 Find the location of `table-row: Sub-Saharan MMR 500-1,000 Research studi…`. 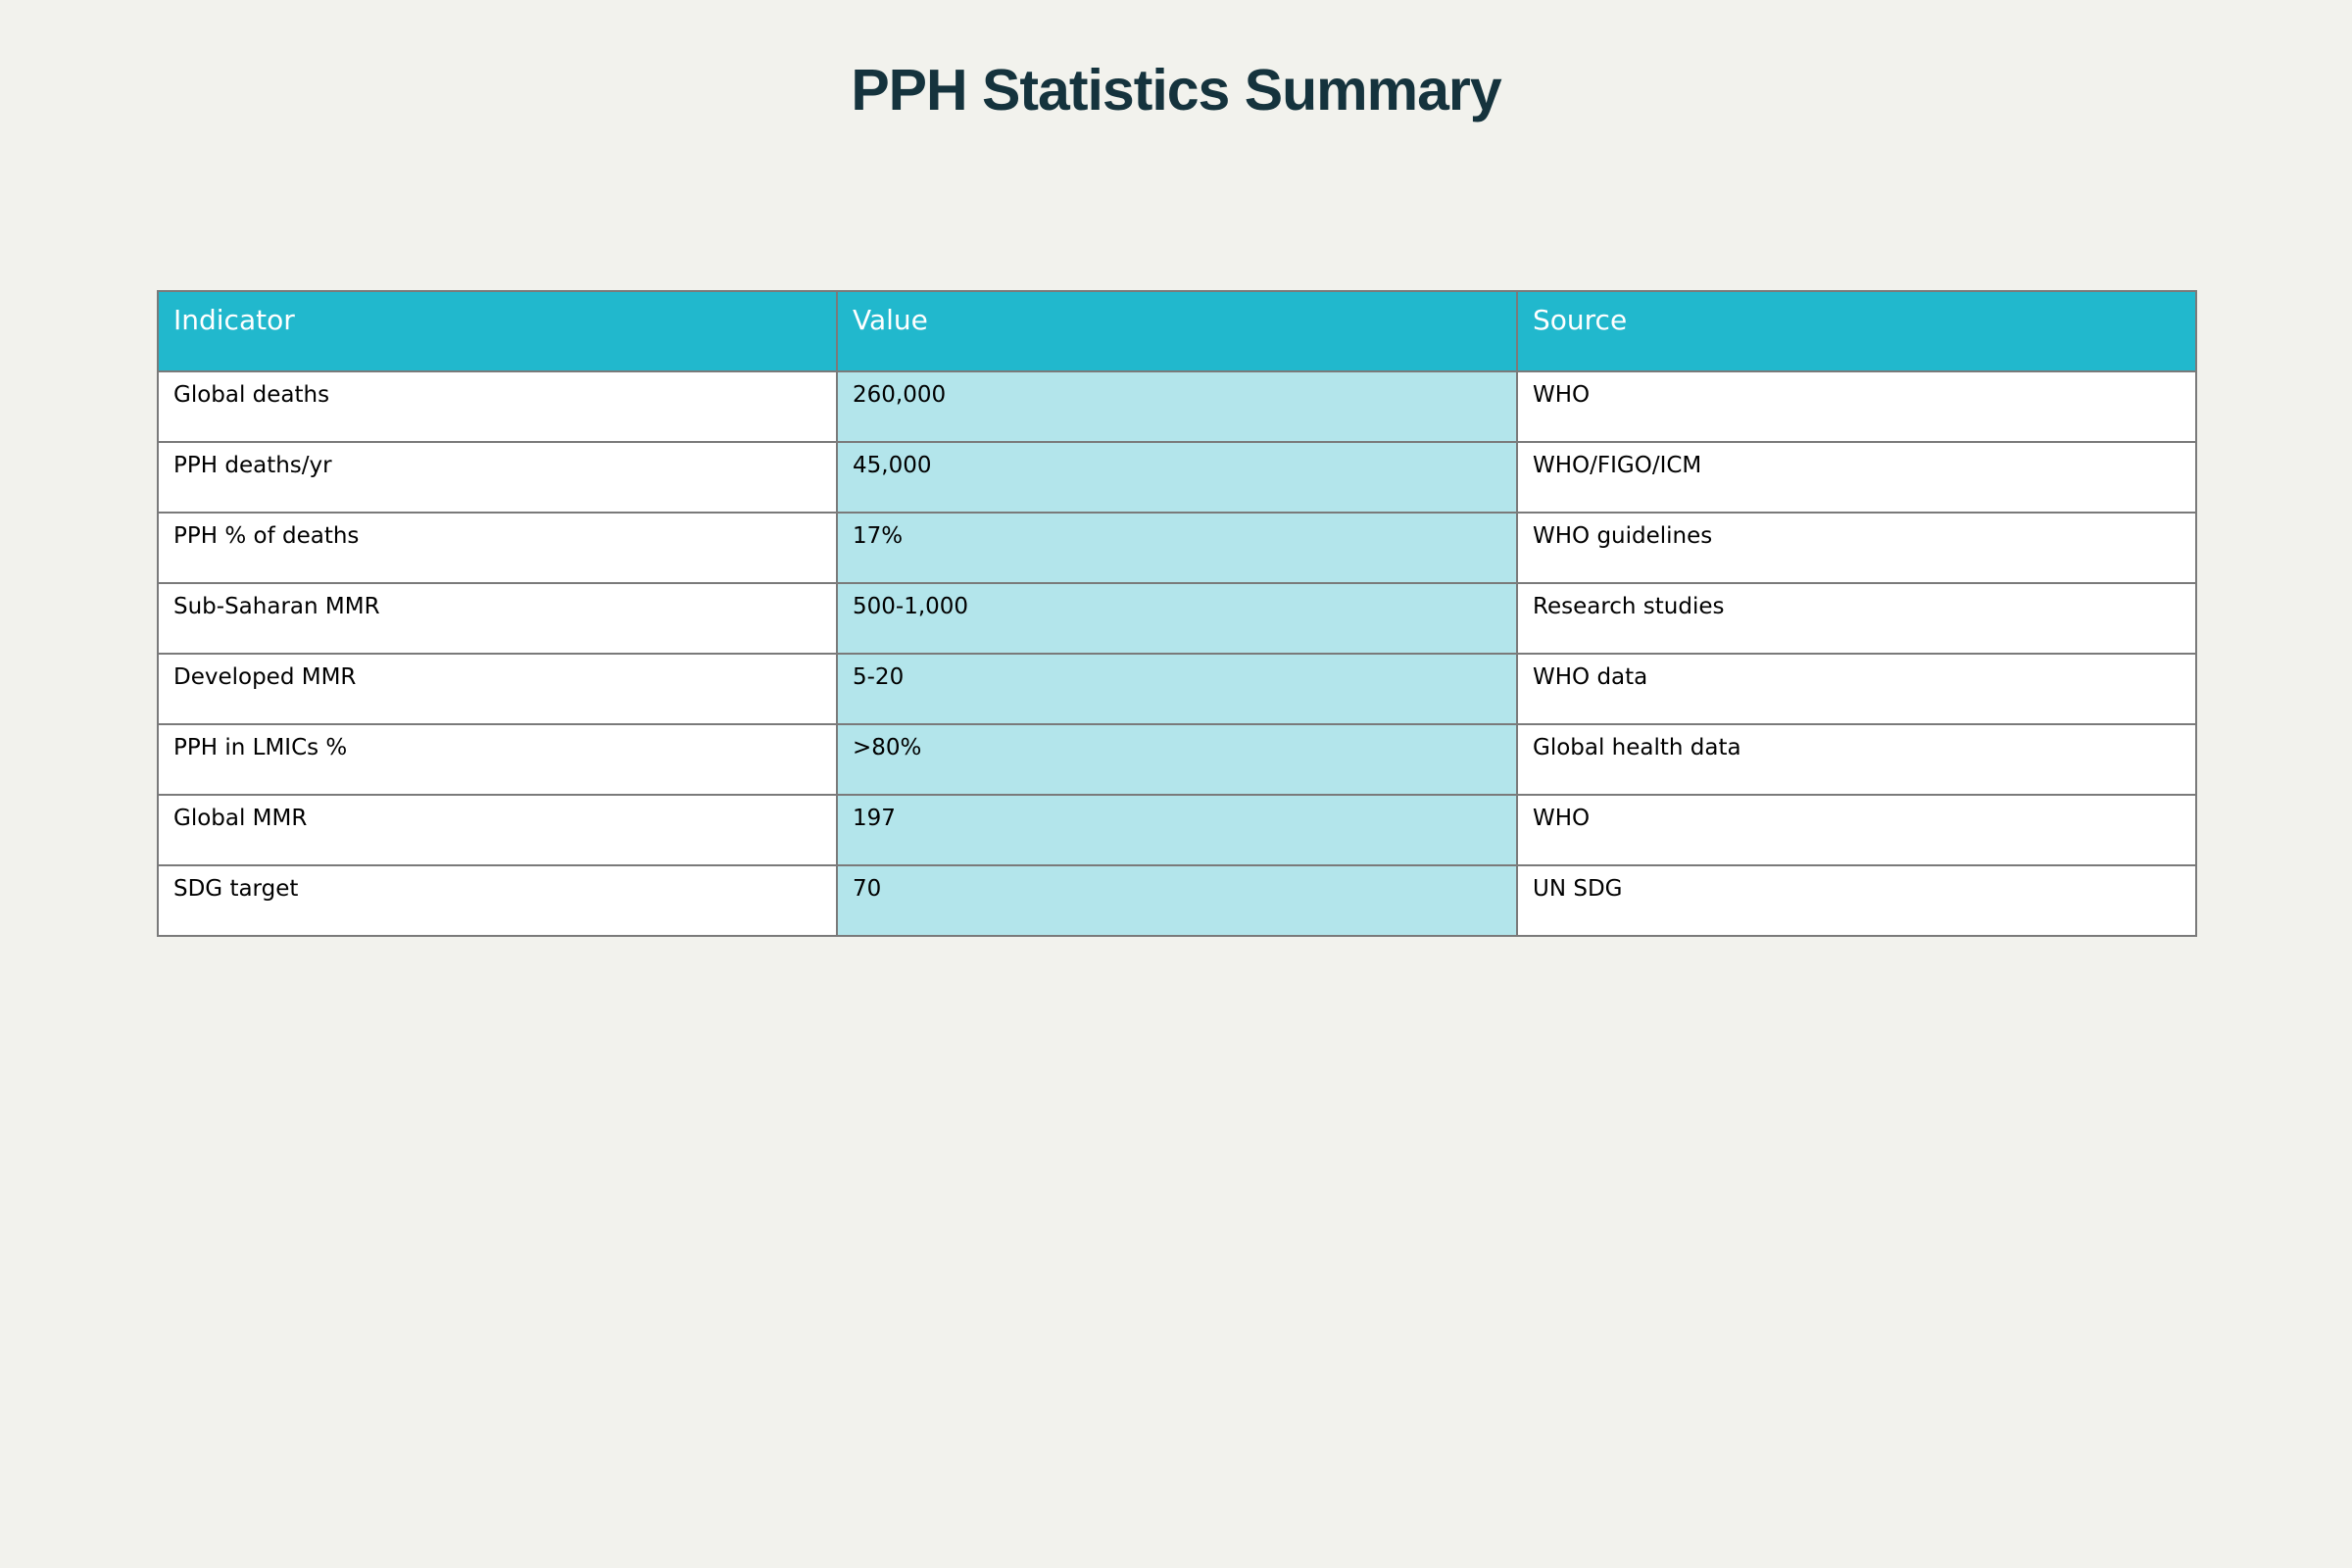

table-row: Sub-Saharan MMR 500-1,000 Research studi… is located at coordinates (1177, 618).